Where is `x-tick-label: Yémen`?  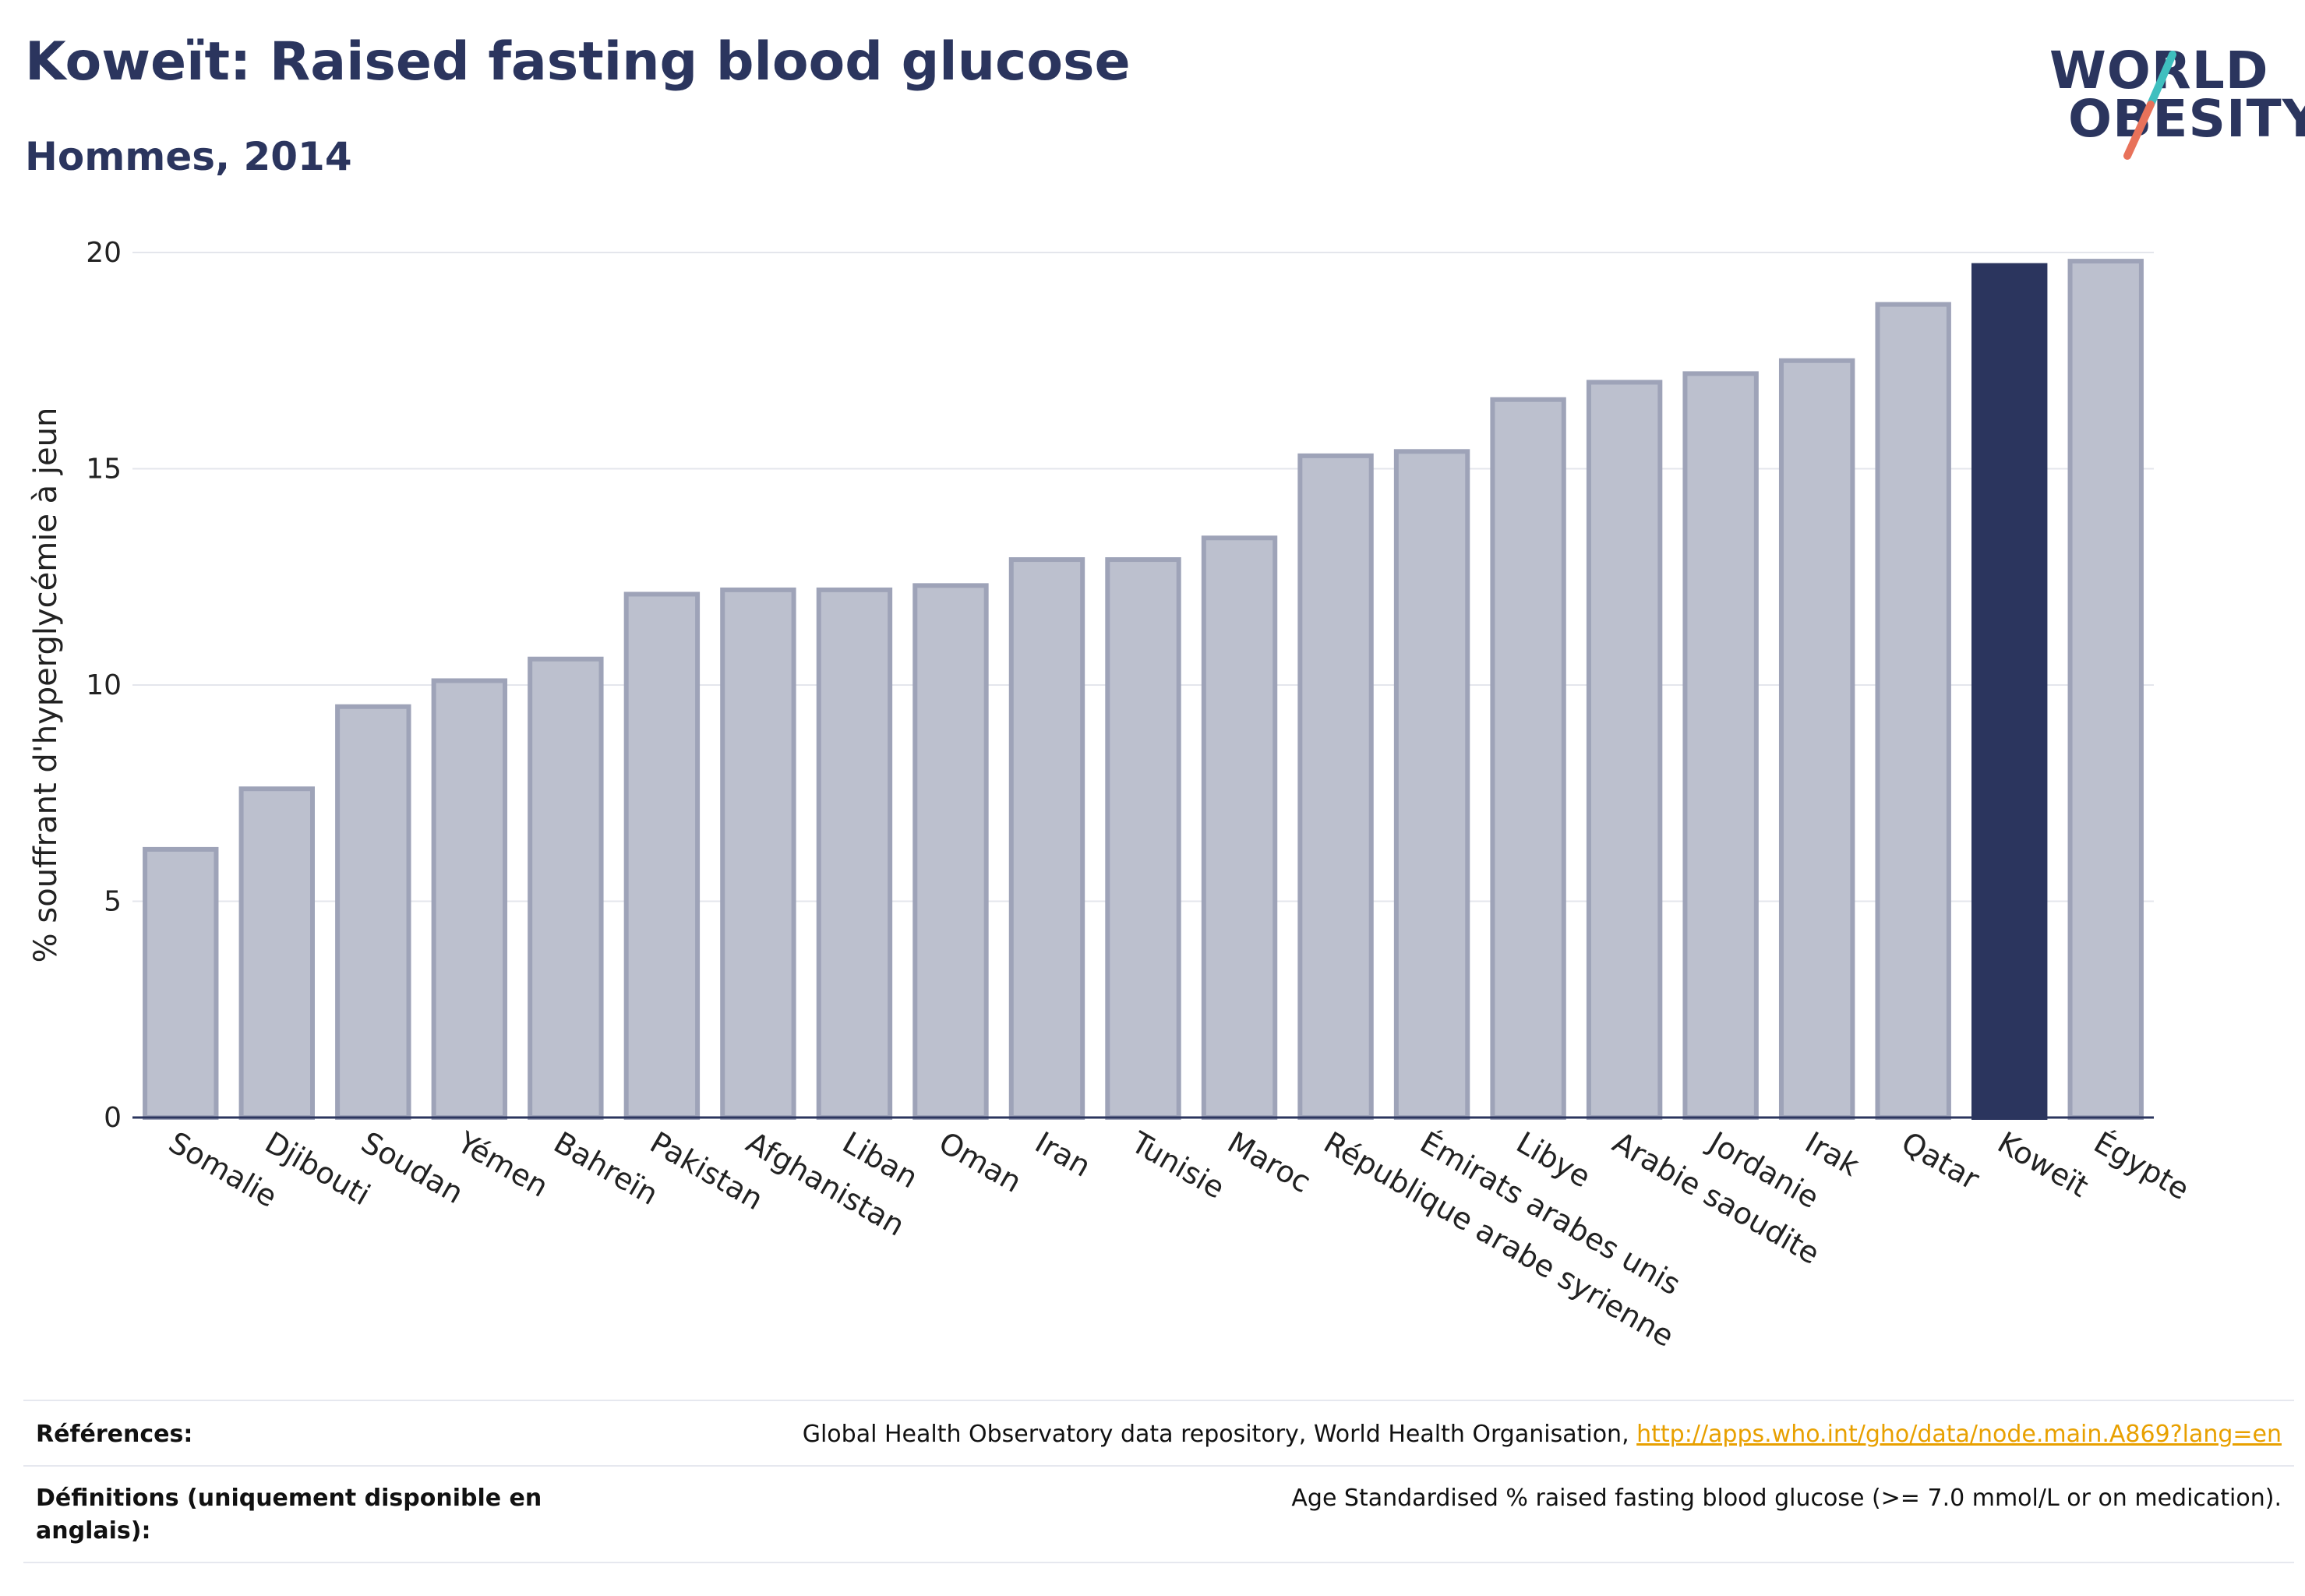
x-tick-label: Yémen is located at coordinates (502, 1164).